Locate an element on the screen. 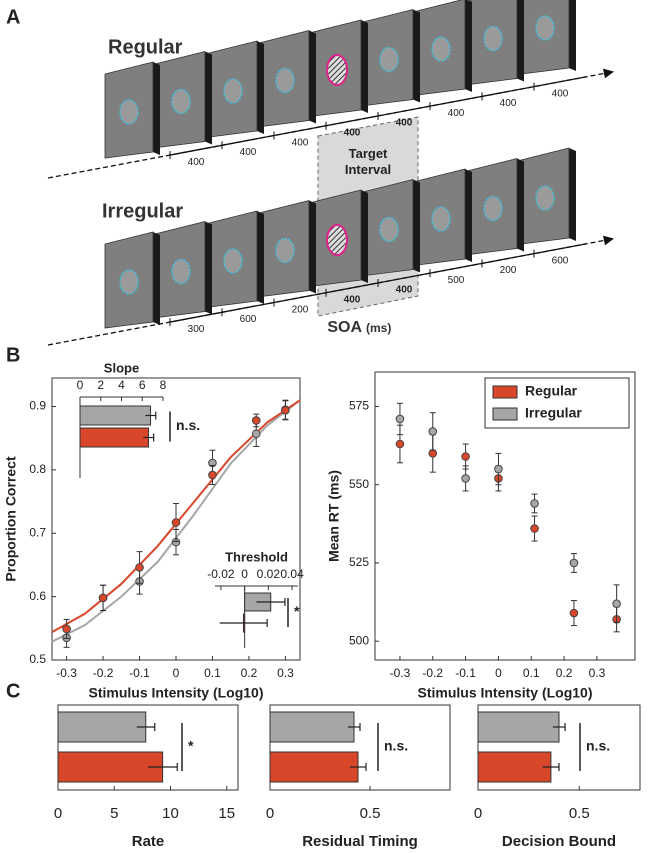  x-tick-label: 0.2 is located at coordinates (564, 673).